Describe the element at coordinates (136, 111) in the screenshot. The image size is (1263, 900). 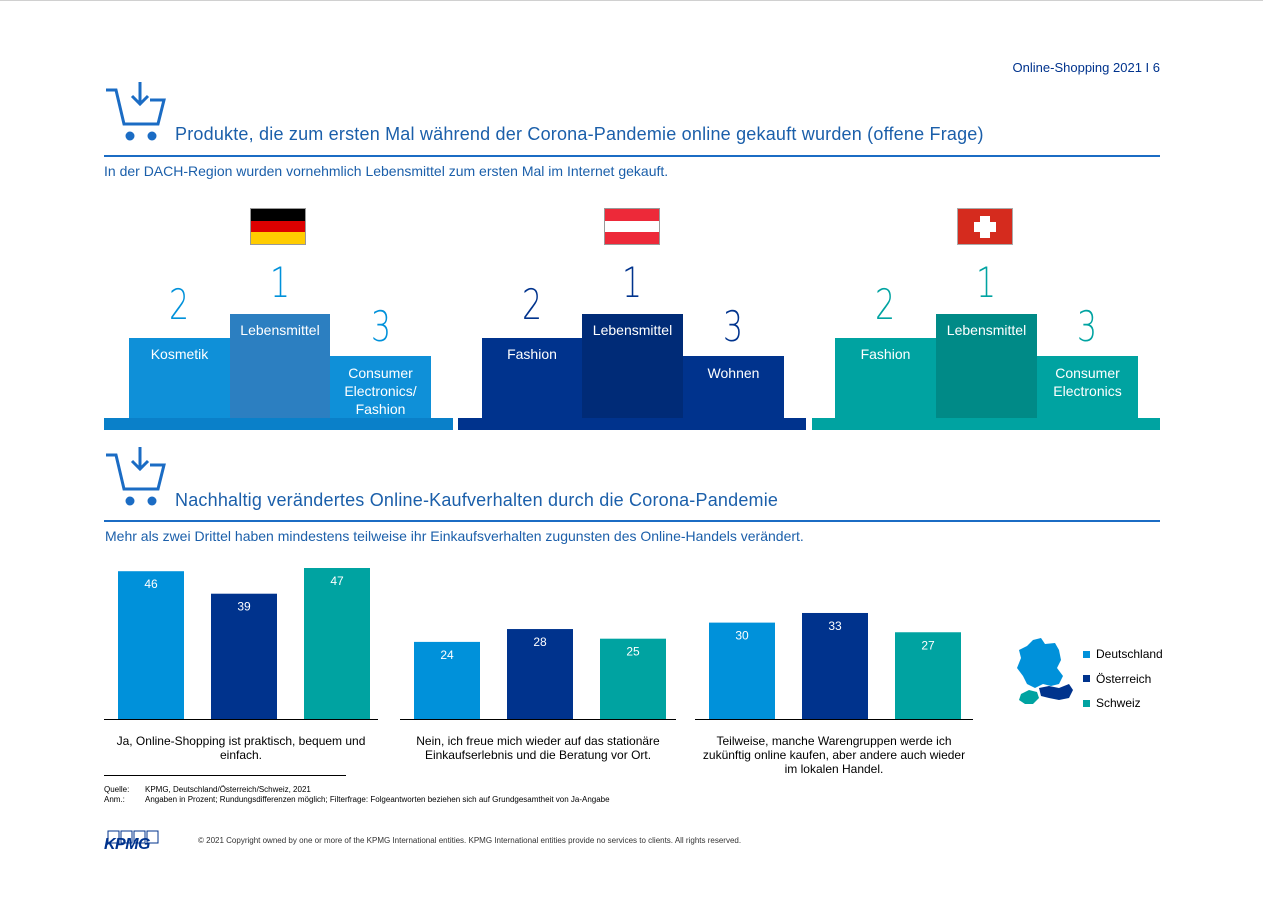
I see `shopping-cart-icon` at that location.